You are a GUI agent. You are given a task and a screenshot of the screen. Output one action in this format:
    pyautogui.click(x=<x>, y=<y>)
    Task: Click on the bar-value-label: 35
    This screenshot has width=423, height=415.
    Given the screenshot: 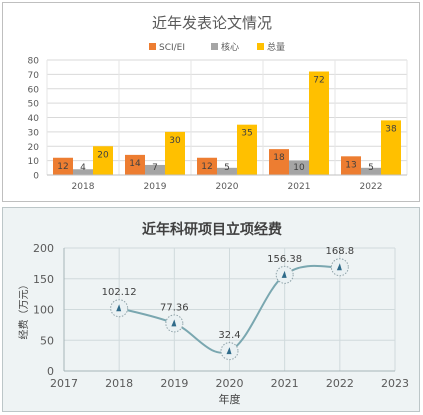 What is the action you would take?
    pyautogui.click(x=246, y=134)
    